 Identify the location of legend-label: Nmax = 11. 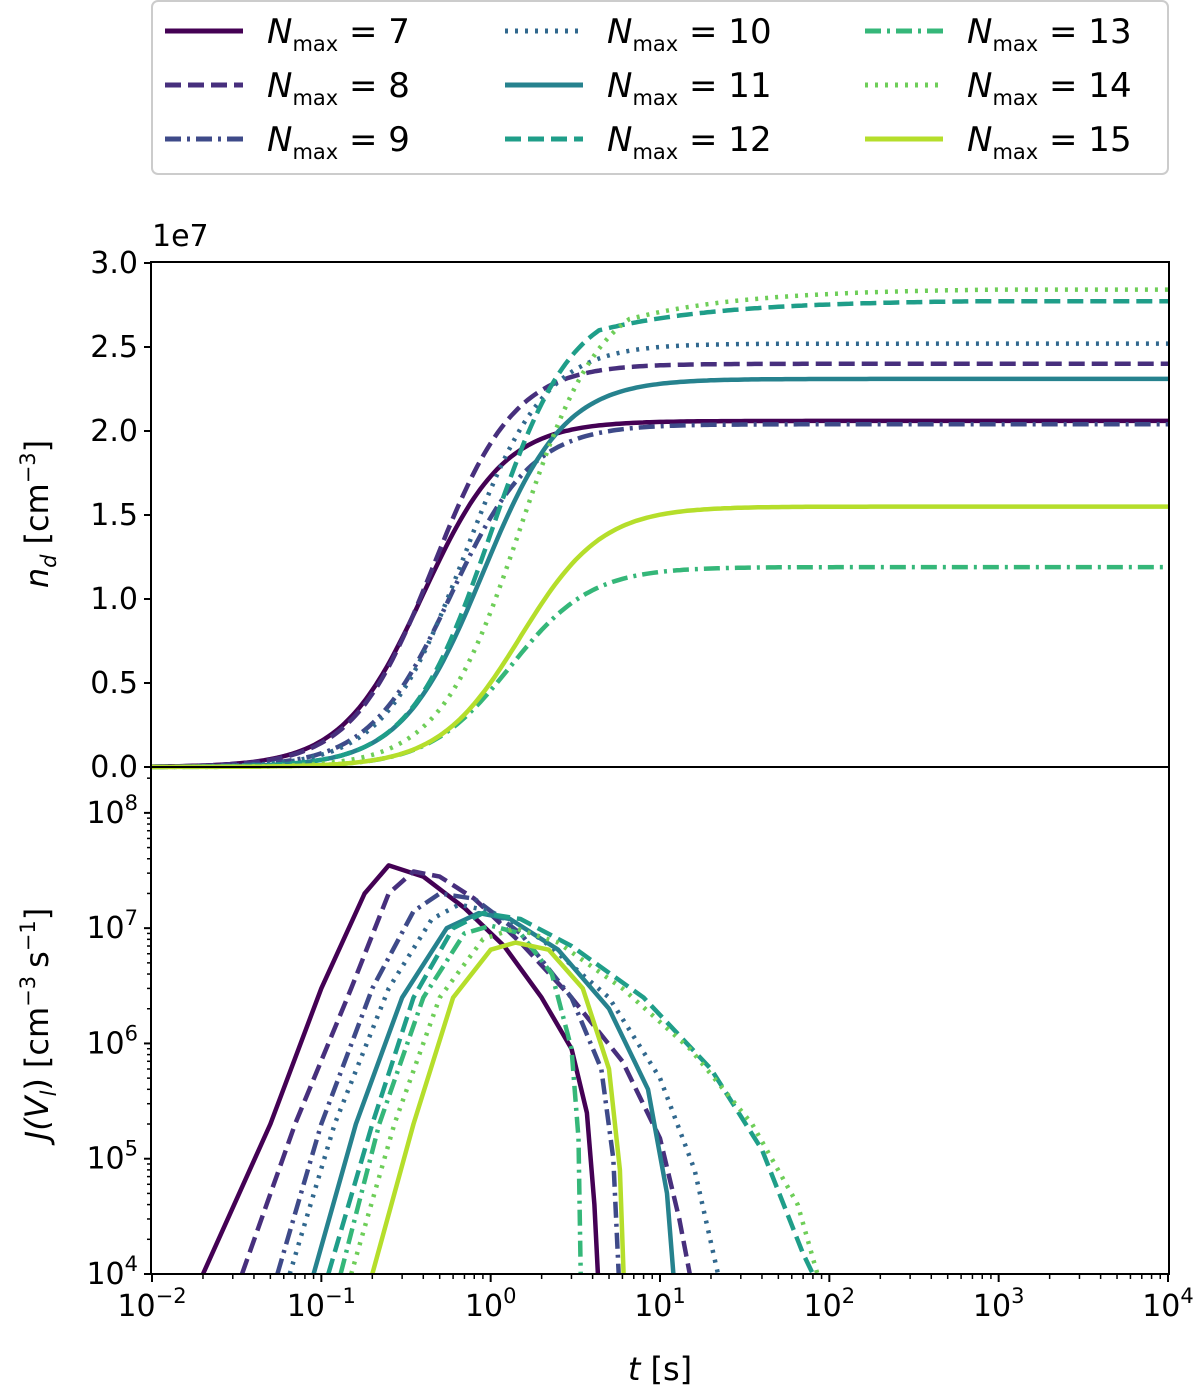
(689, 88).